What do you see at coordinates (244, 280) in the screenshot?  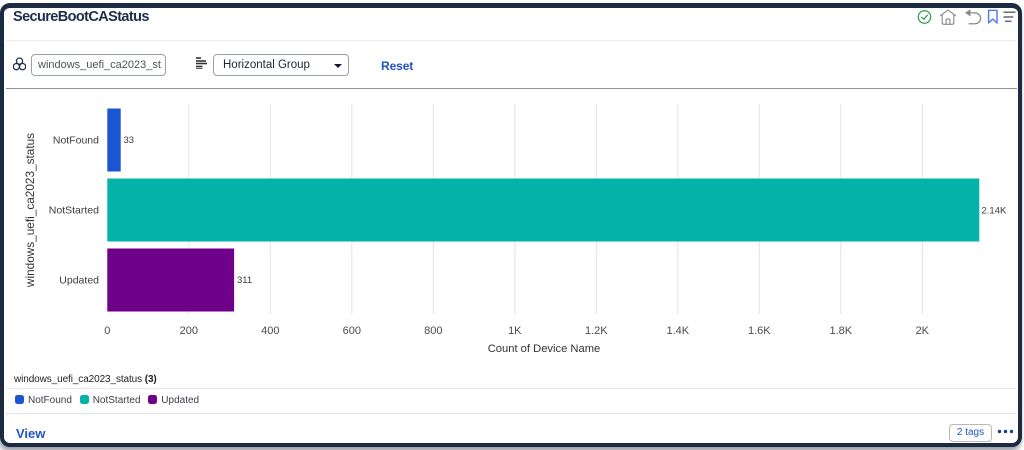 I see `svg-text: 311` at bounding box center [244, 280].